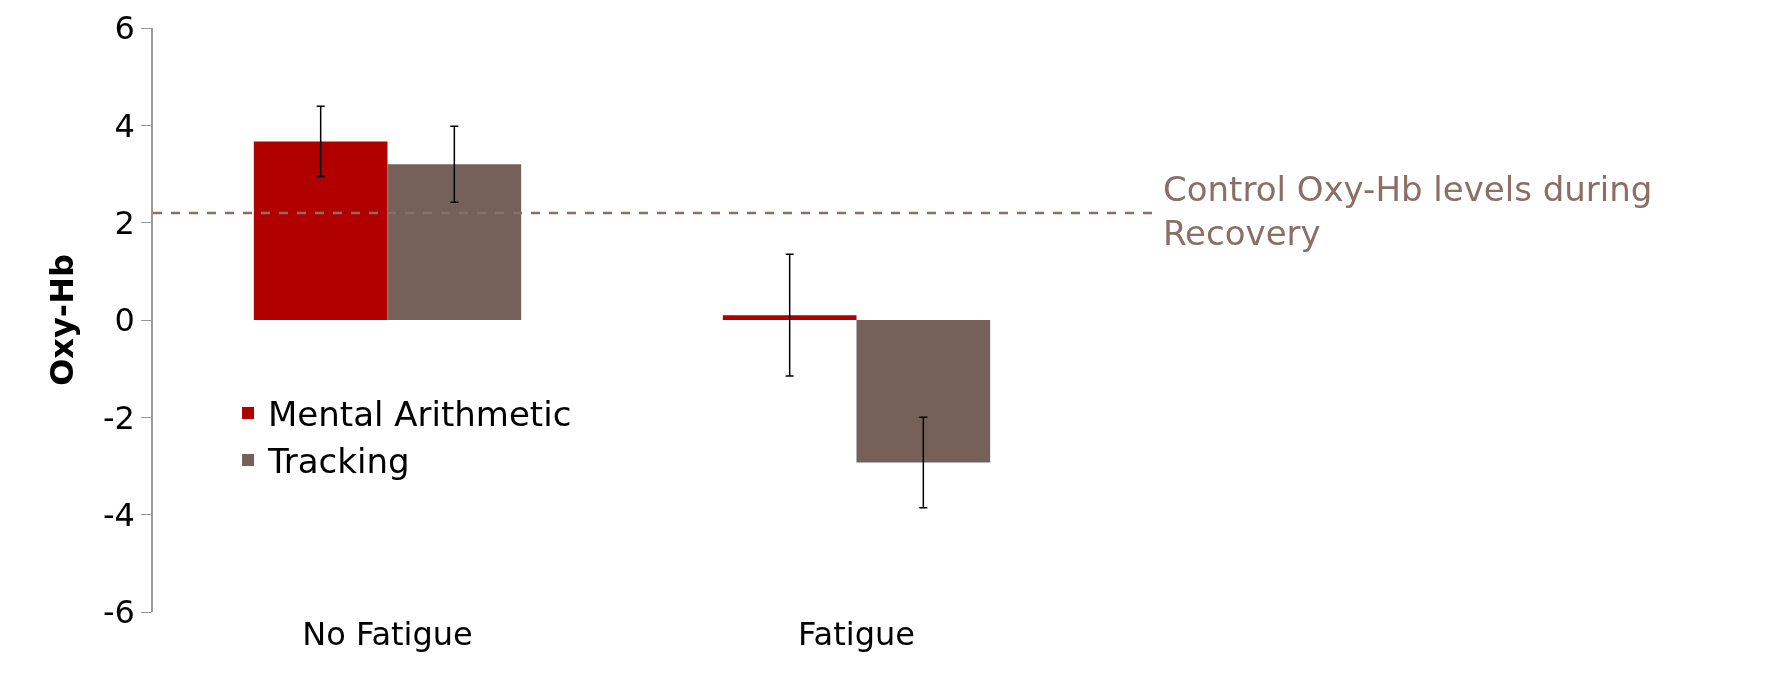  Describe the element at coordinates (118, 514) in the screenshot. I see `y-tick-label: -4` at that location.